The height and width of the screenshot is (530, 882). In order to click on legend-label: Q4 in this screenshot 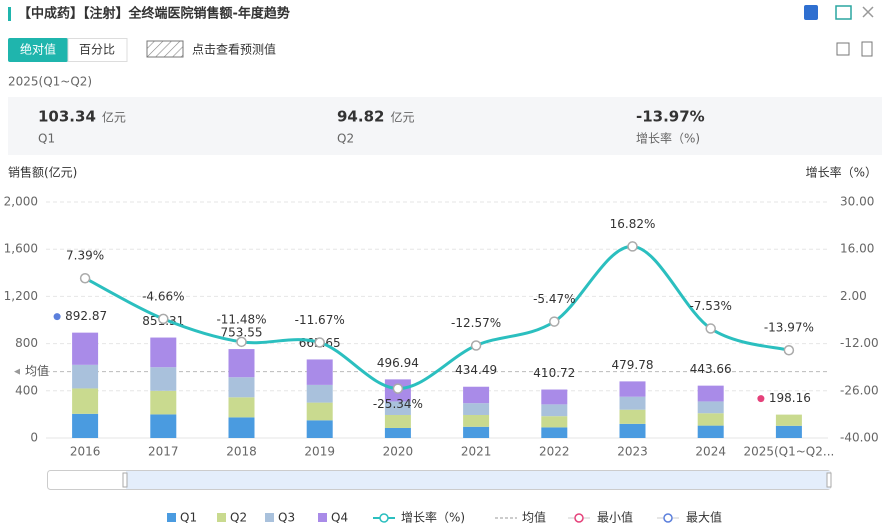, I will do `click(339, 518)`.